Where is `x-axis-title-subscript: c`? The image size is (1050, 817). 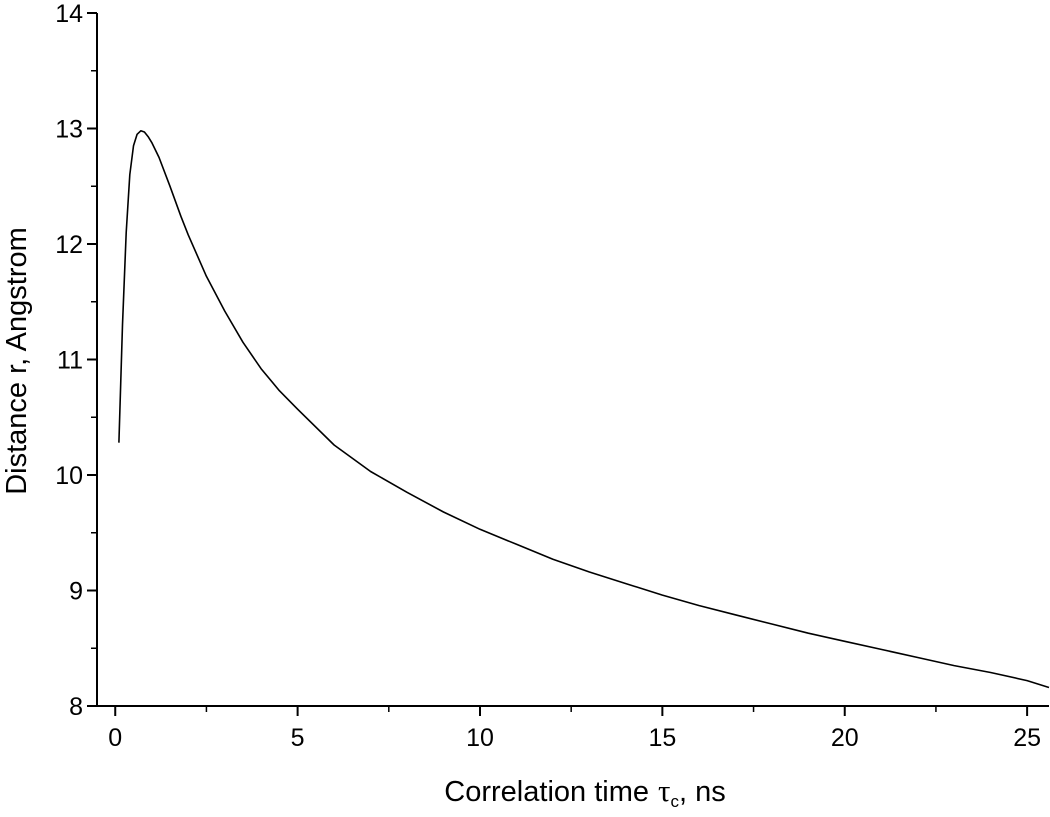
x-axis-title-subscript: c is located at coordinates (674, 801).